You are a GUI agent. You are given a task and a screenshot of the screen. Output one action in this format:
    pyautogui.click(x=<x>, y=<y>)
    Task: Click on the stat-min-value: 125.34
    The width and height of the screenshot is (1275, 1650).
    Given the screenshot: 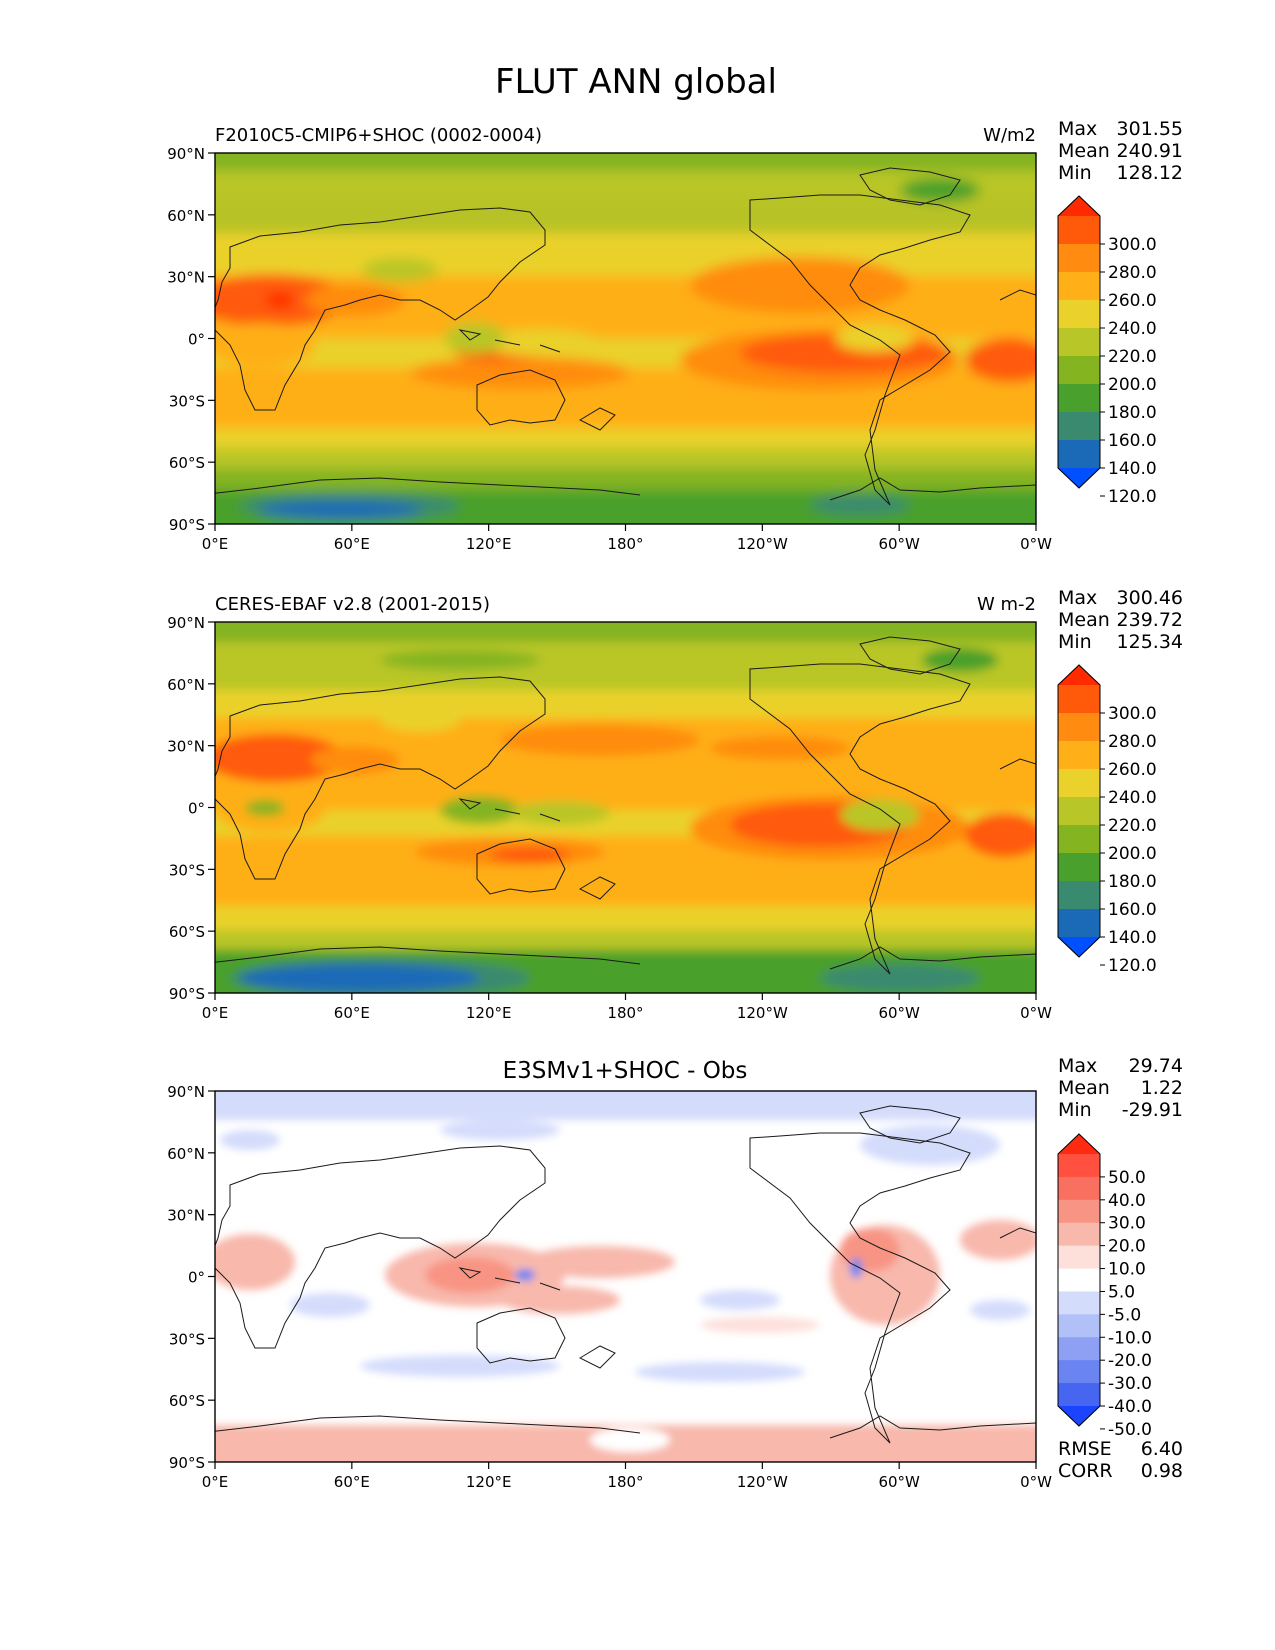 What is the action you would take?
    pyautogui.click(x=1150, y=642)
    